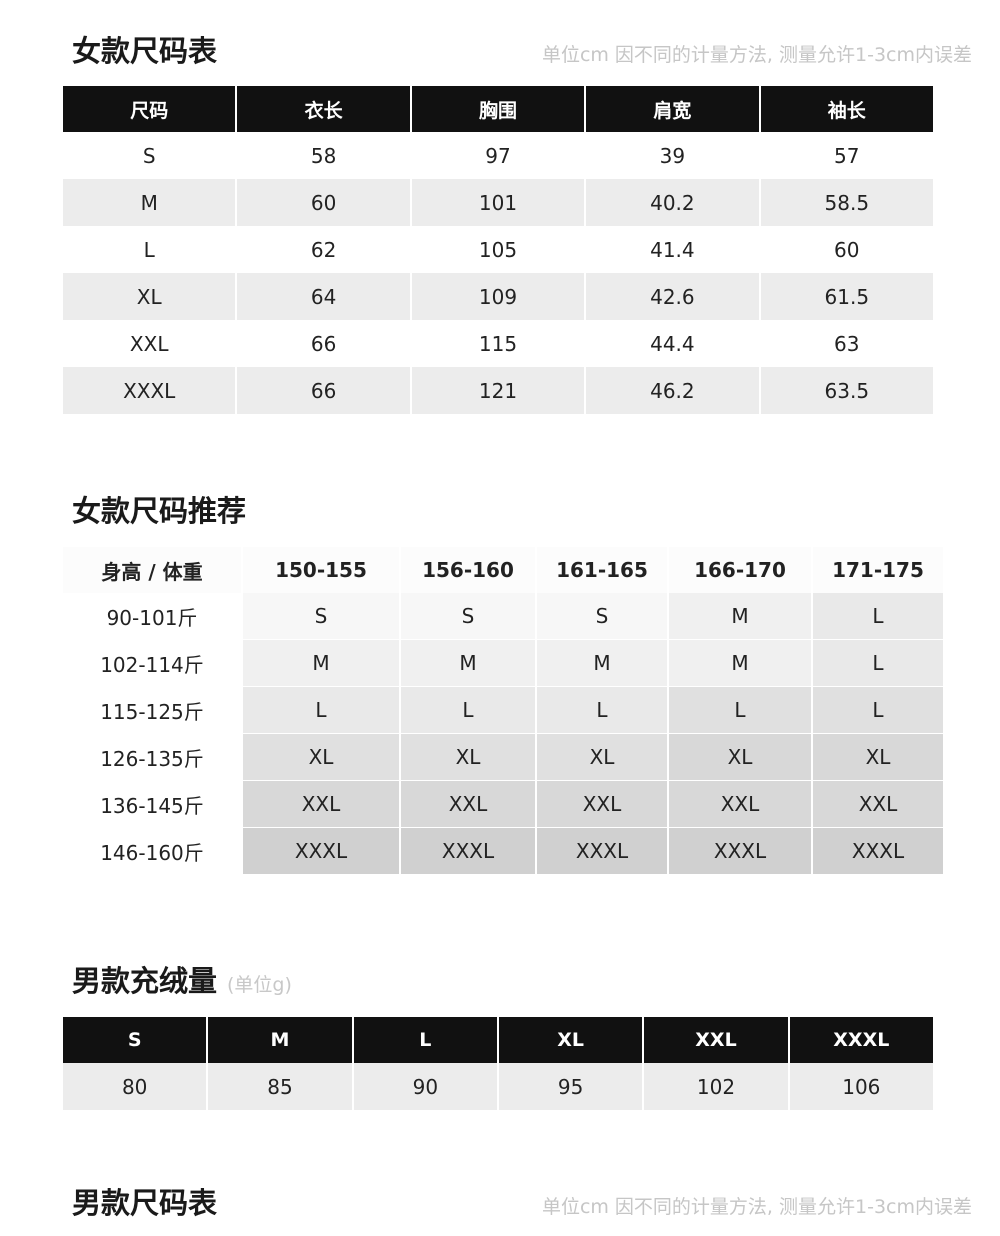  I want to click on table-cell: M, so click(149, 202).